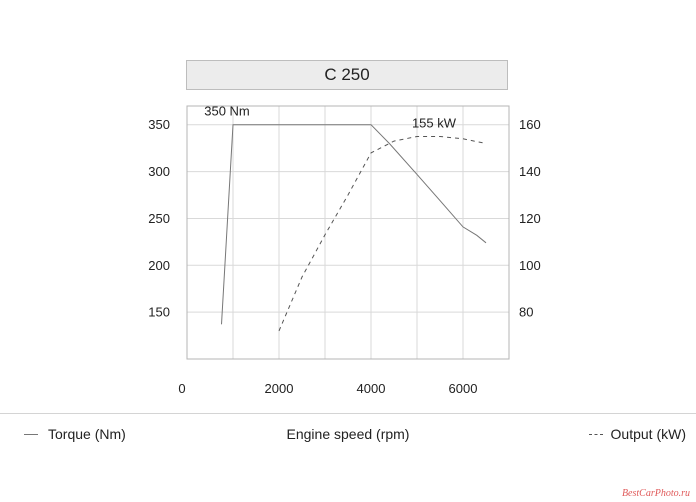  Describe the element at coordinates (595, 434) in the screenshot. I see `legend-dashed-line-icon` at that location.